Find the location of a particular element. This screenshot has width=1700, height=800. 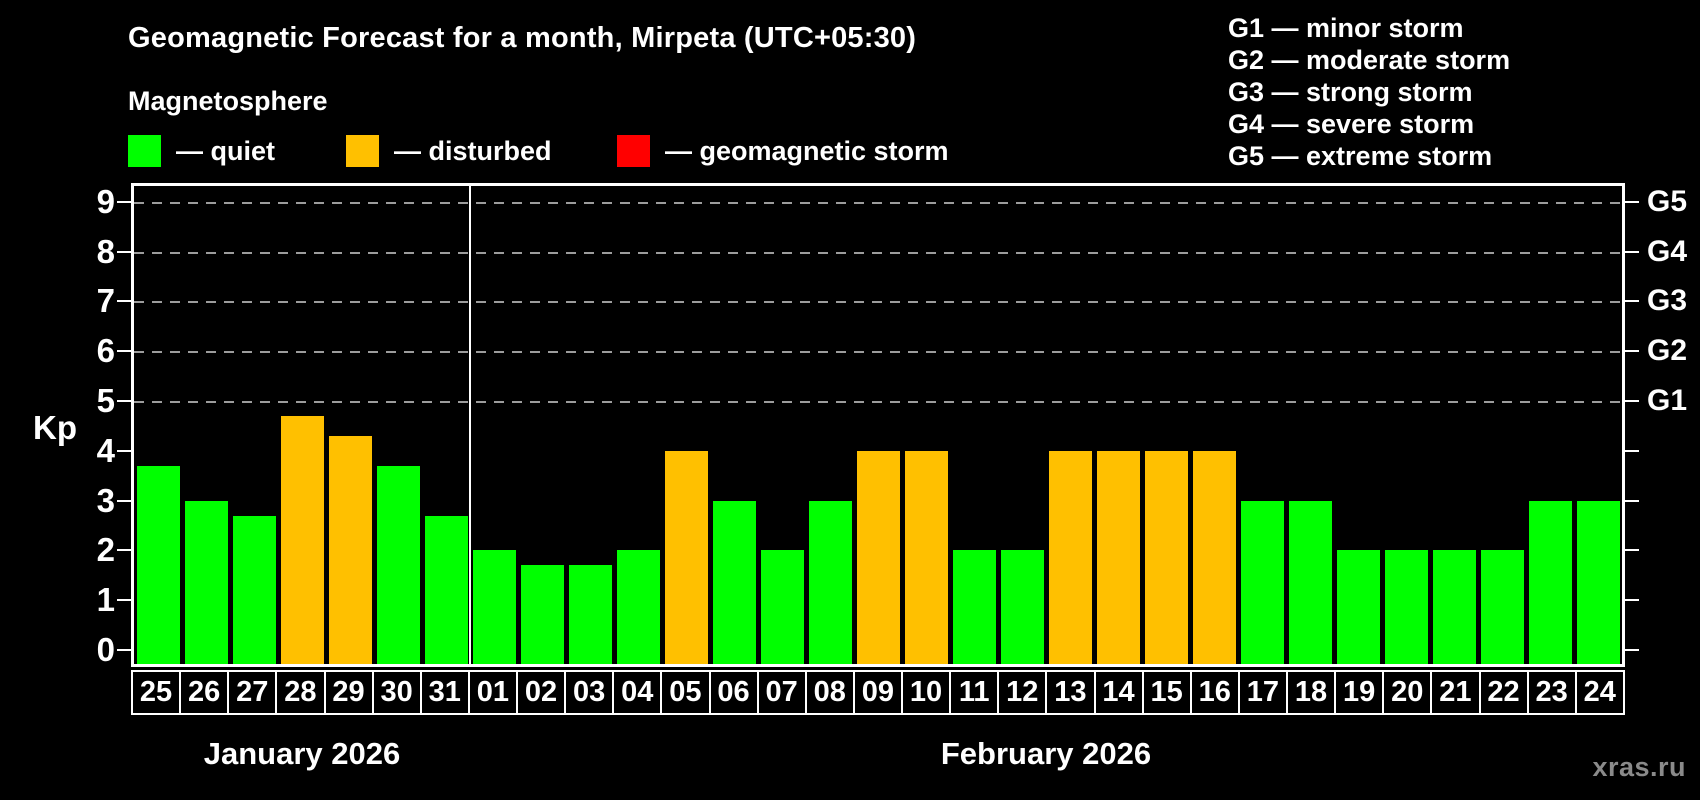

y-axis-title: Kp is located at coordinates (55, 427).